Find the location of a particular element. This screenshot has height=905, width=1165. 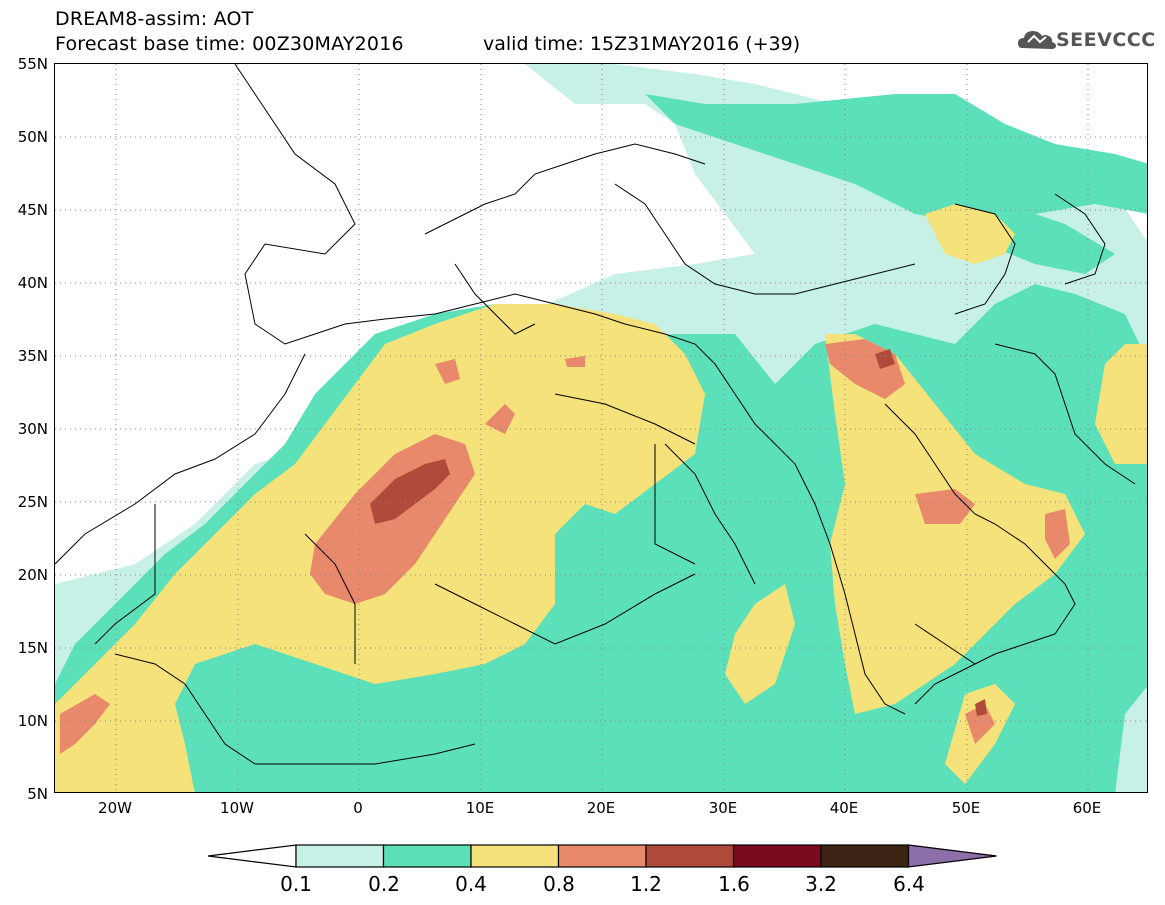

lat-label-50n: 50N is located at coordinates (32, 137).